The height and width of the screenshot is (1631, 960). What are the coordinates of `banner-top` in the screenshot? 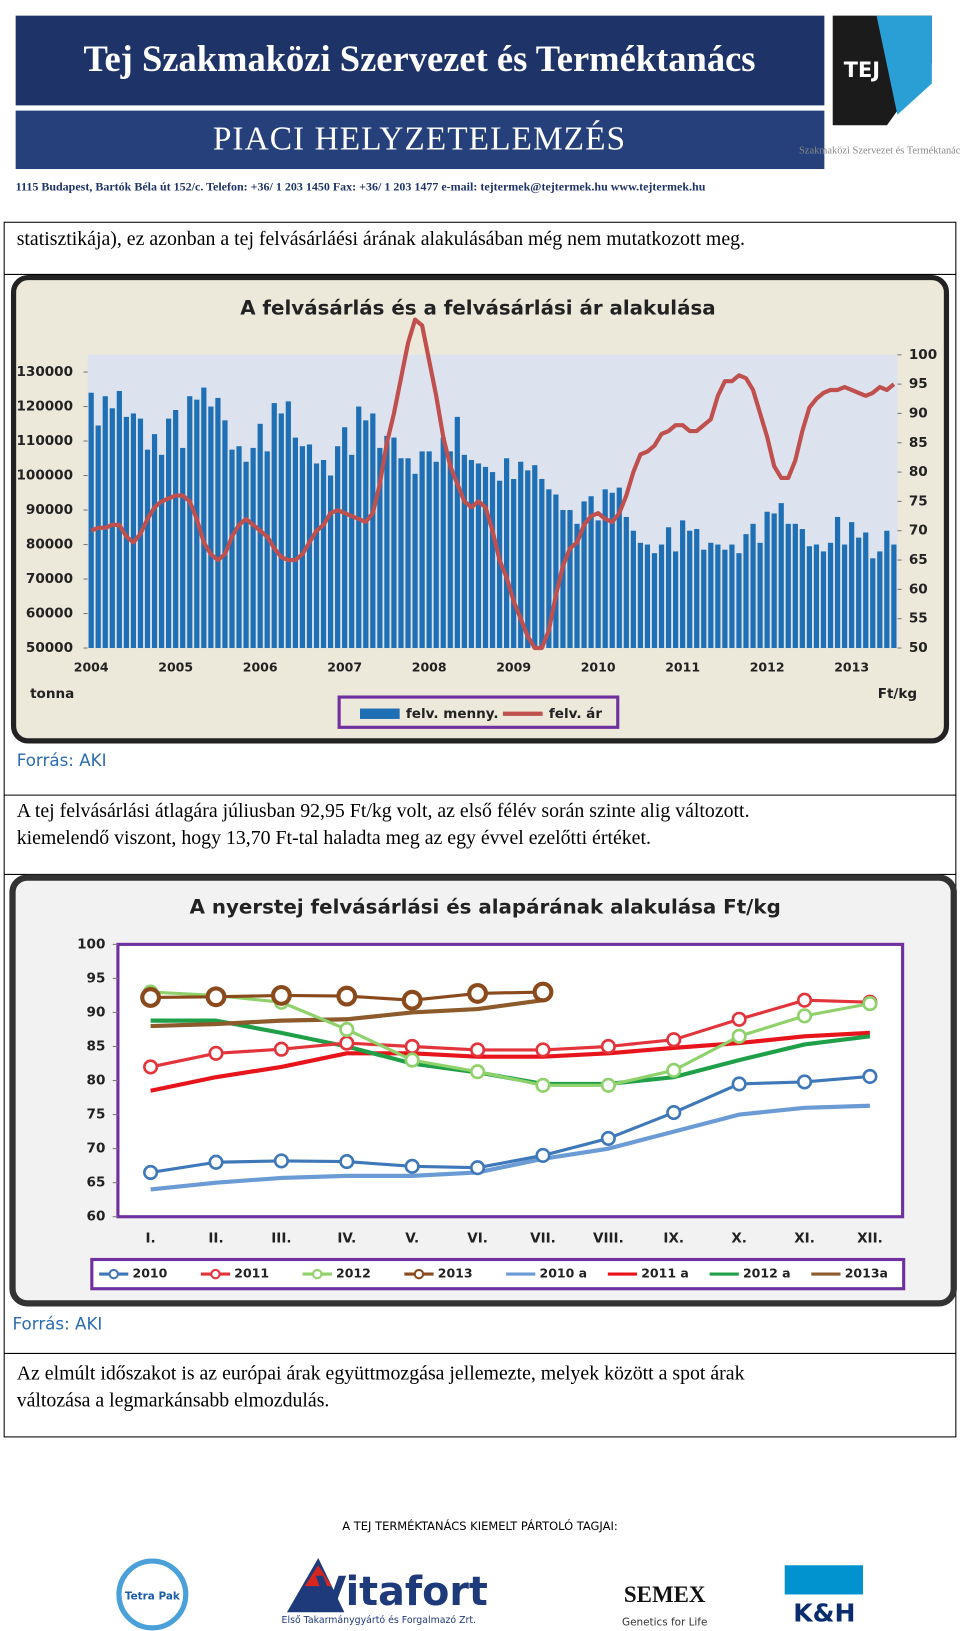 It's located at (420, 60).